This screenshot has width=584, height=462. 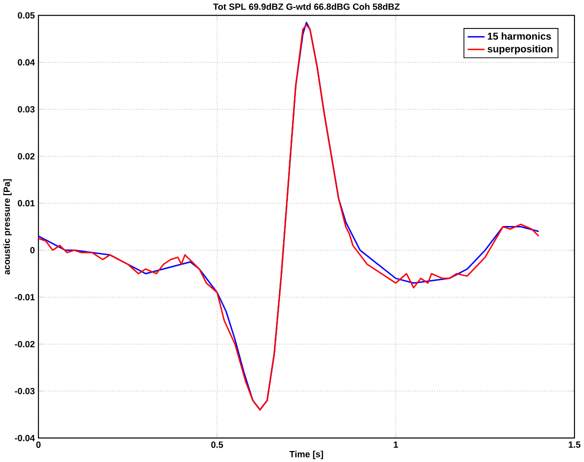 I want to click on y-tick-label: 0.03, so click(x=26, y=109).